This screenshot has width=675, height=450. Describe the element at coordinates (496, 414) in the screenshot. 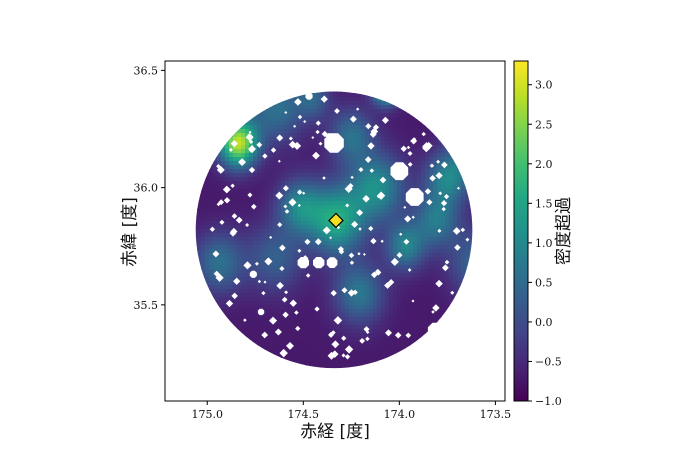

I see `x-tick-label: 173.5` at that location.